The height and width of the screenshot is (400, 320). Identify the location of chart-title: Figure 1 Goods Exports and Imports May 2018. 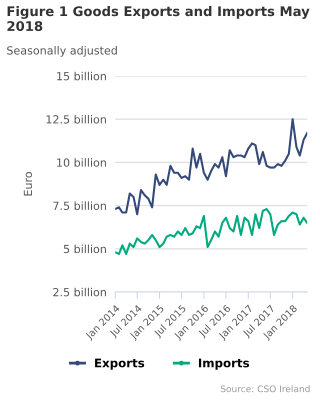
(158, 19).